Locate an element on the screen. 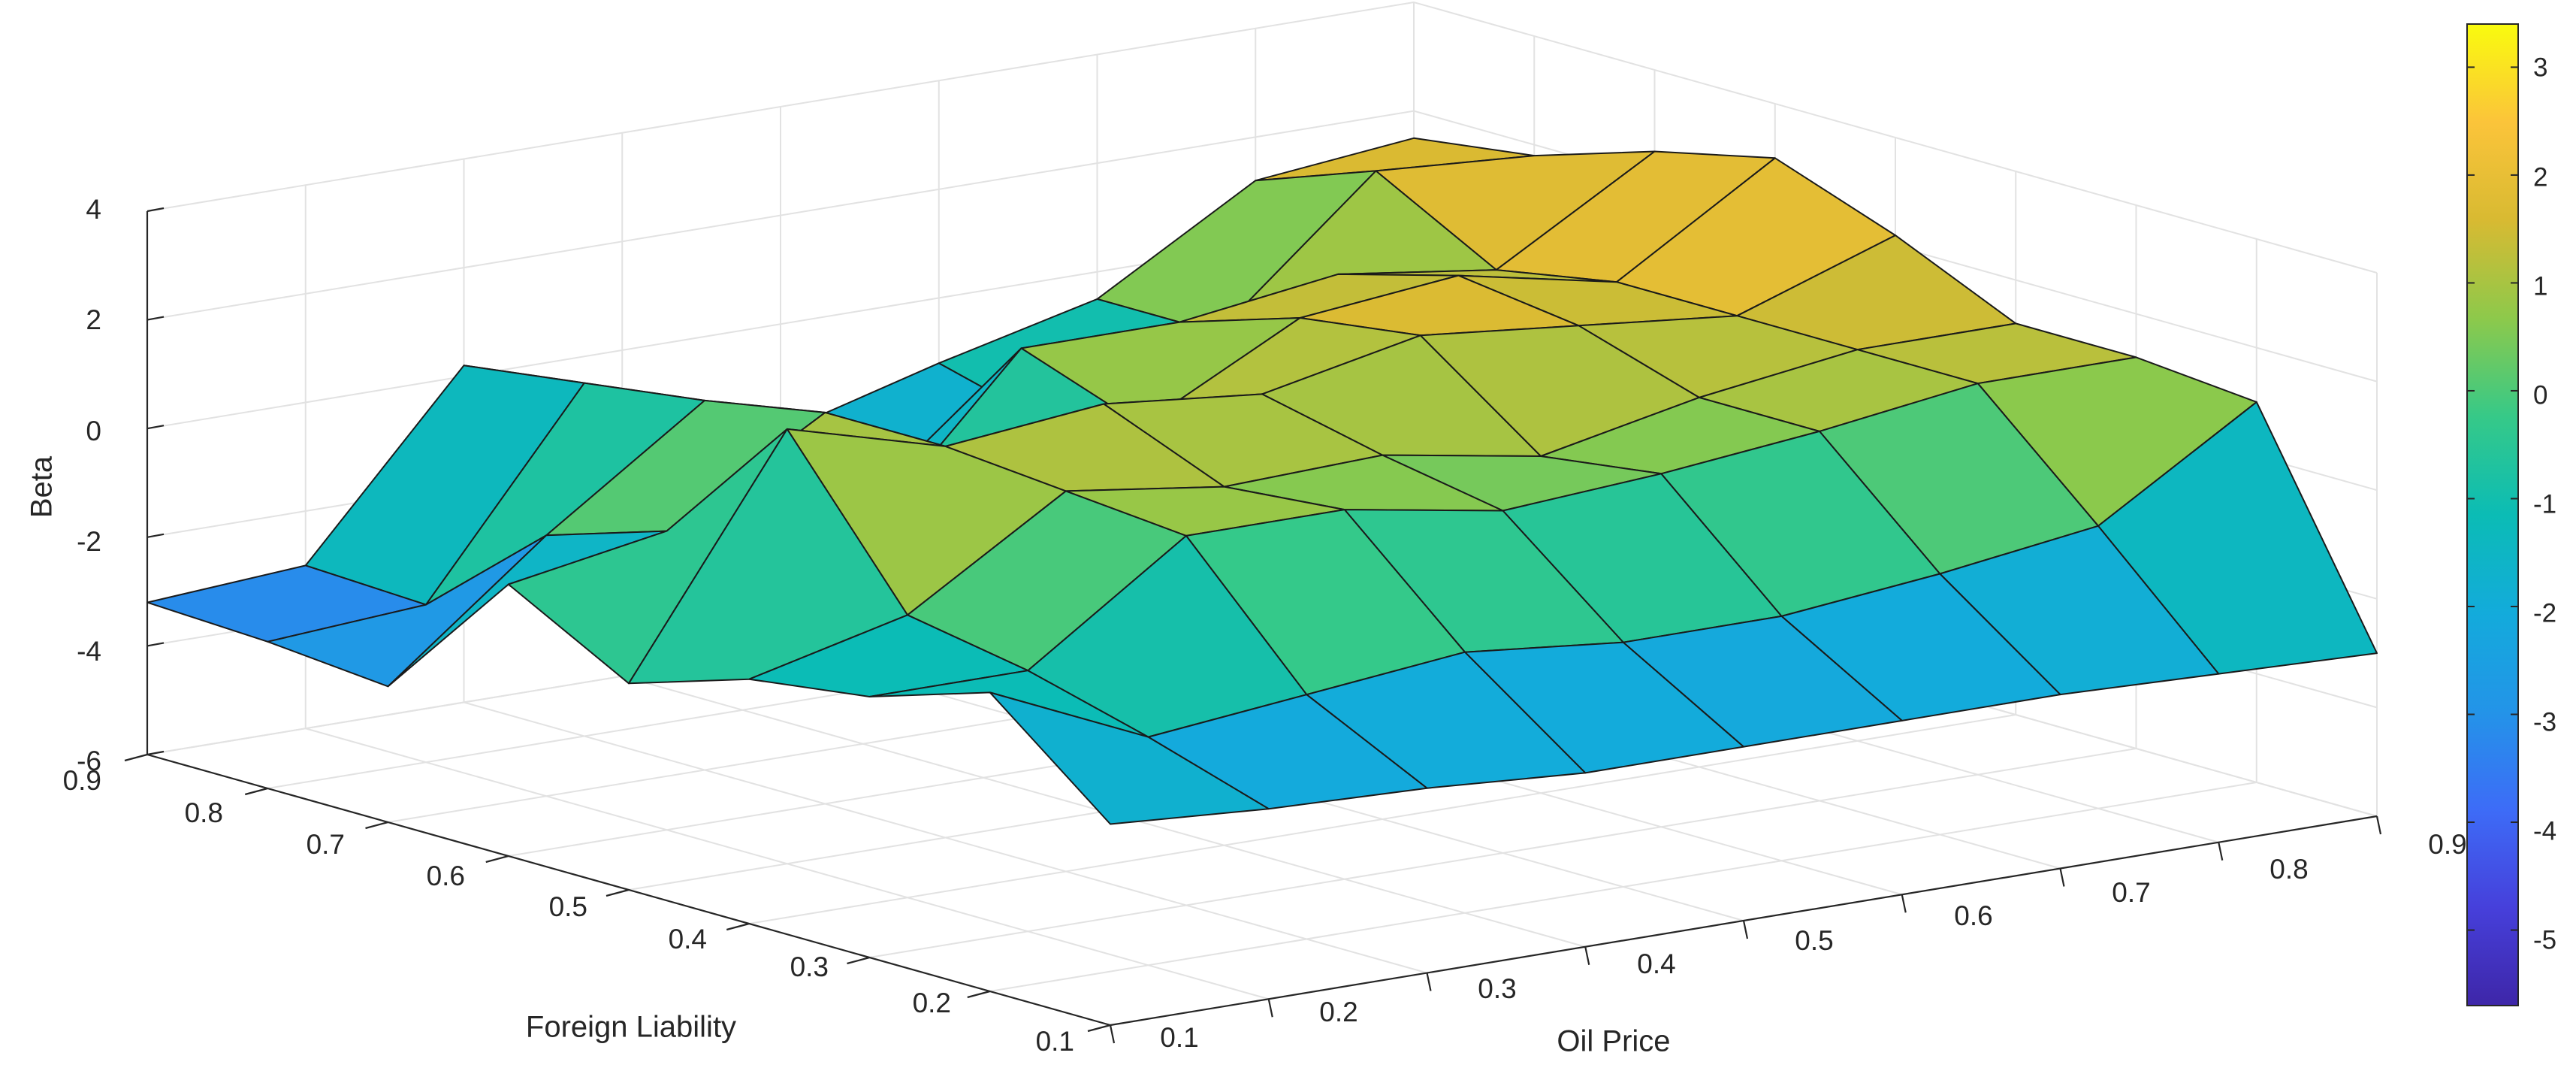 This screenshot has width=2576, height=1083. z-tick-label: 0 is located at coordinates (93, 431).